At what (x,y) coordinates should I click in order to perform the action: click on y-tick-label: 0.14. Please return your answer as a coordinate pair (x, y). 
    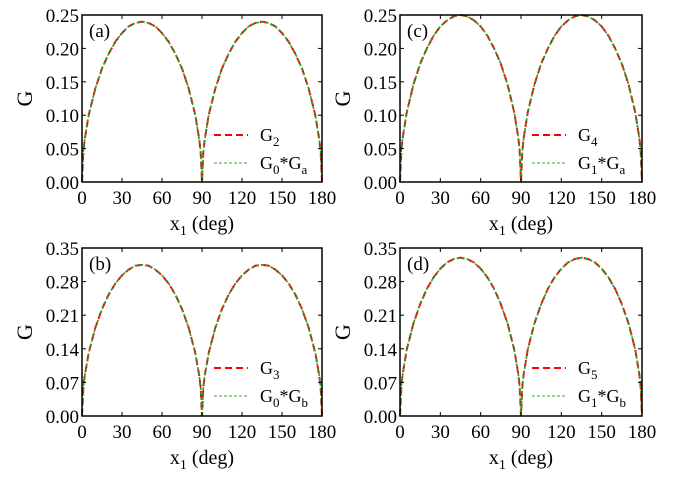
    Looking at the image, I should click on (381, 350).